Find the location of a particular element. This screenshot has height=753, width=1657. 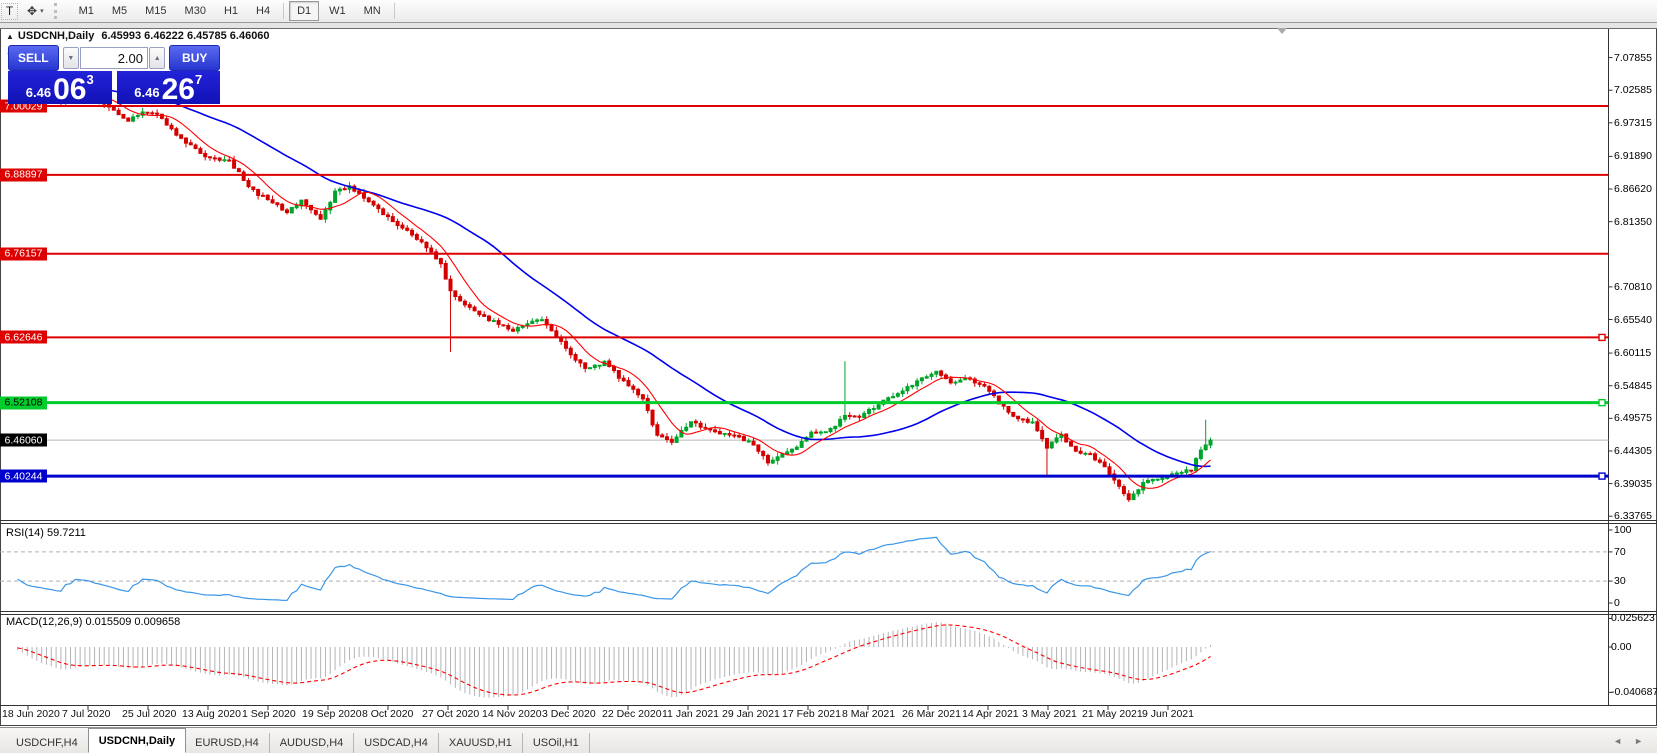

macd-histogram is located at coordinates (614, 660).